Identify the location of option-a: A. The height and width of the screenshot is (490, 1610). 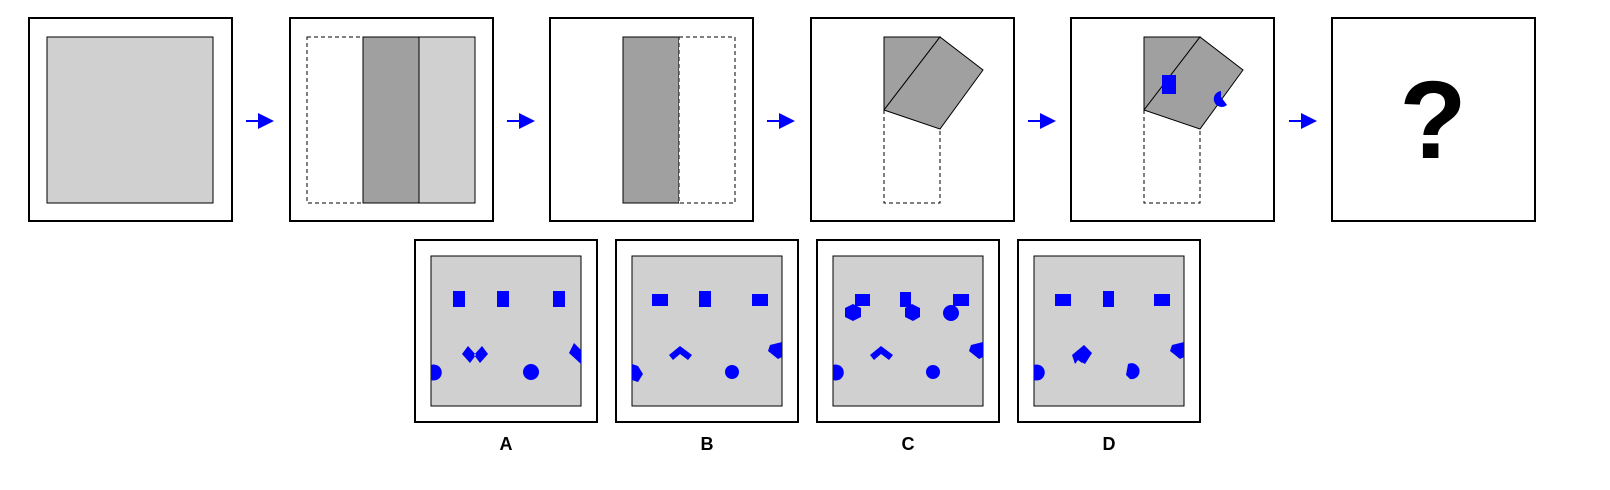
(506, 346).